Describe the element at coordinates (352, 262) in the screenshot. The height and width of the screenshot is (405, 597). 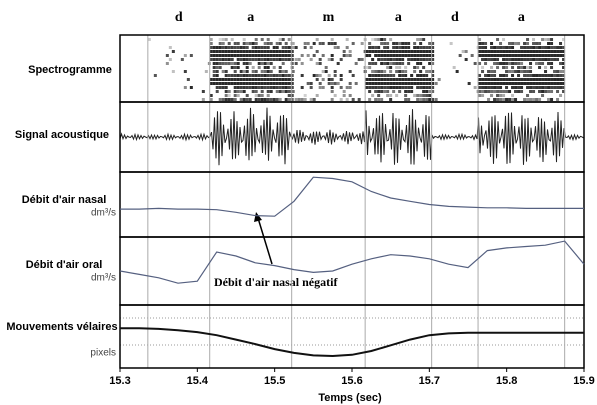
I see `signal-line` at that location.